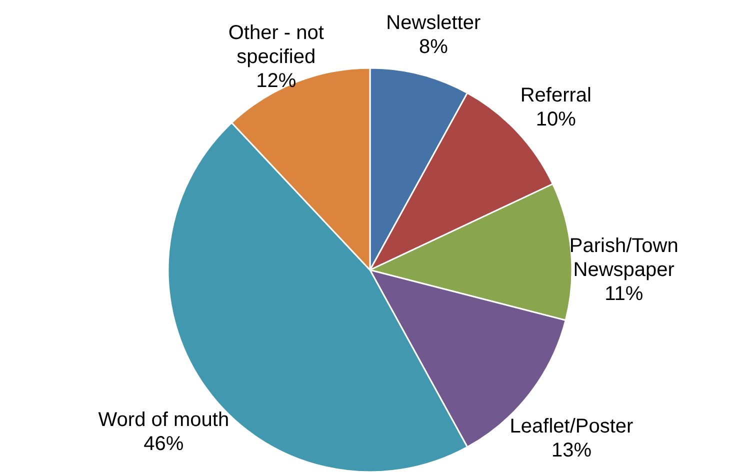  What do you see at coordinates (433, 47) in the screenshot?
I see `data-label: 8%` at bounding box center [433, 47].